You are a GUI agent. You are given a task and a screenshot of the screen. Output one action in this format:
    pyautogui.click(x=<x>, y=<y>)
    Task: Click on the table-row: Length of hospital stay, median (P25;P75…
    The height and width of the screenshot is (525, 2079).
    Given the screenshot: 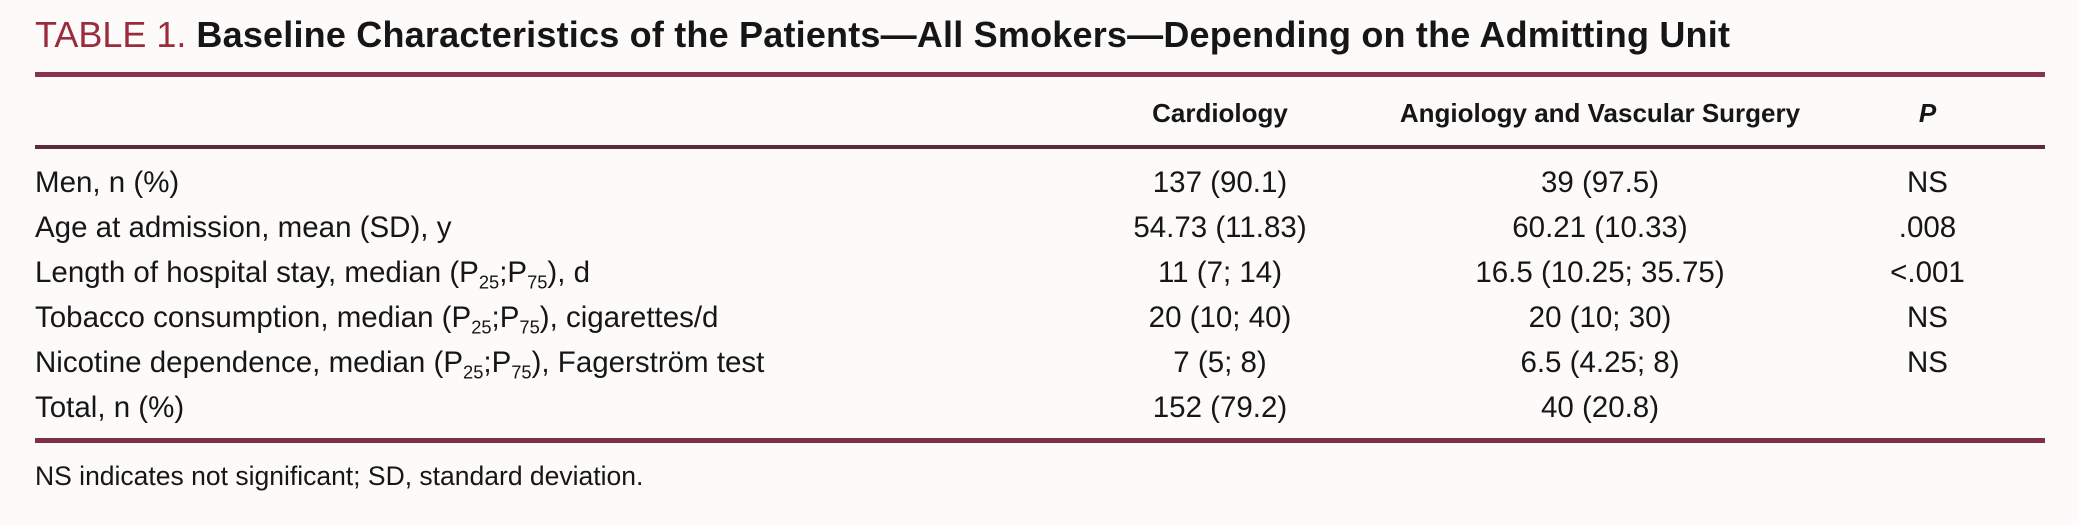 What is the action you would take?
    pyautogui.click(x=1040, y=272)
    